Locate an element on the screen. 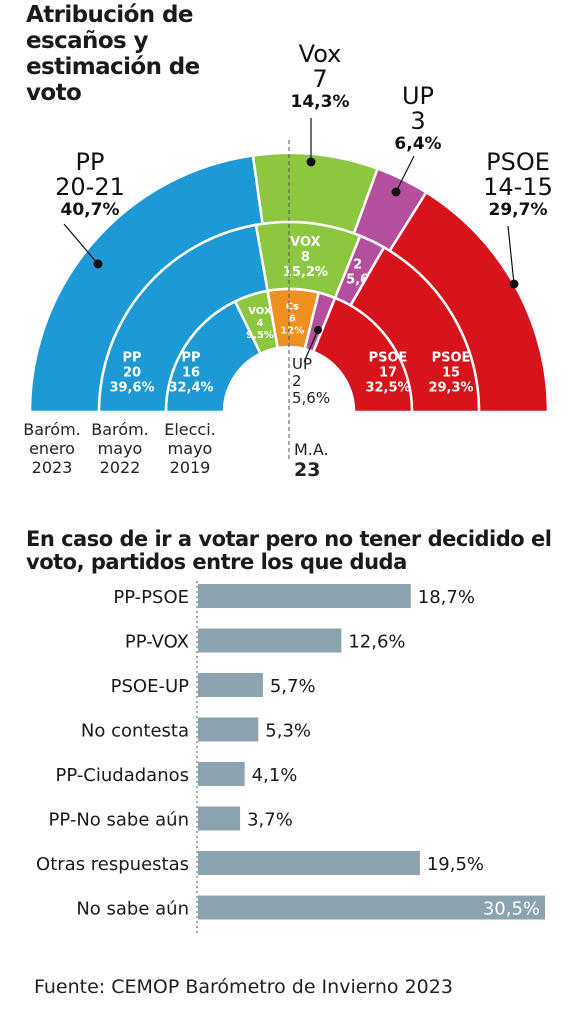  bar-category-label: PP-No sabe aún is located at coordinates (119, 820).